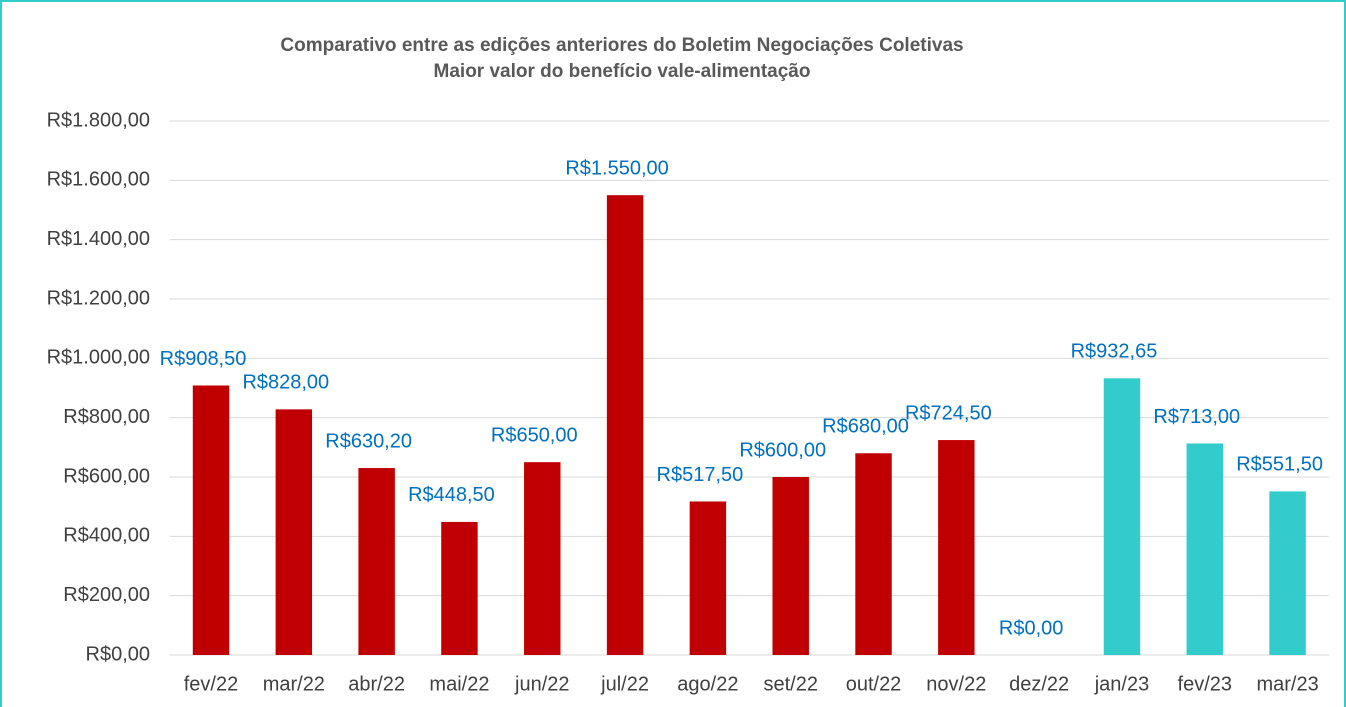  Describe the element at coordinates (98, 120) in the screenshot. I see `y-tick-label: R$1.800,00` at that location.